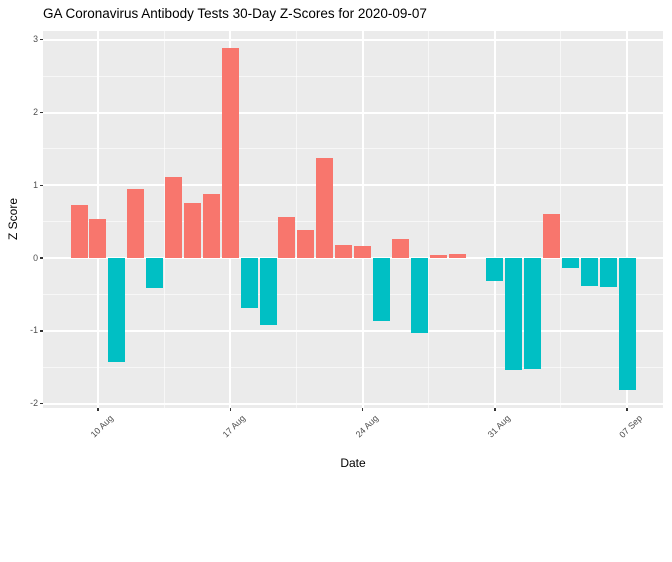 This screenshot has width=672, height=562. What do you see at coordinates (234, 426) in the screenshot?
I see `x-tick-label: 17 Aug` at bounding box center [234, 426].